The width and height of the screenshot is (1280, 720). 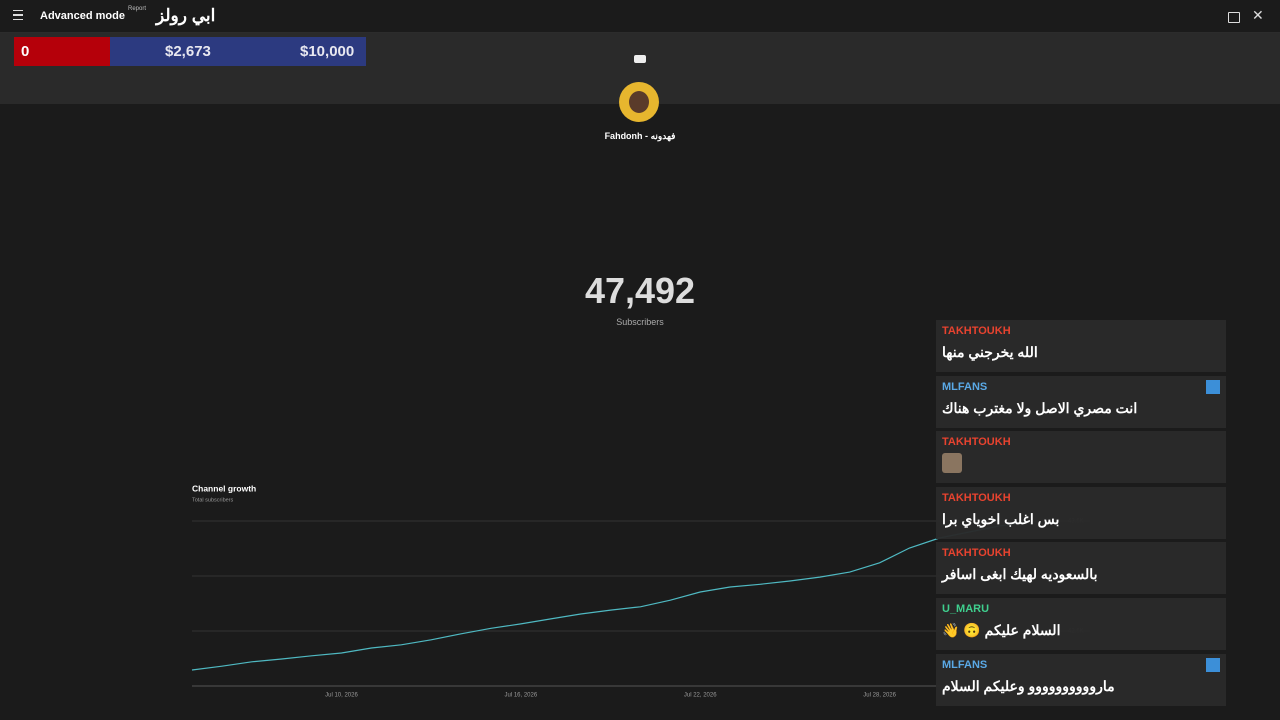 What do you see at coordinates (966, 608) in the screenshot?
I see `chat-username: U_MARU` at bounding box center [966, 608].